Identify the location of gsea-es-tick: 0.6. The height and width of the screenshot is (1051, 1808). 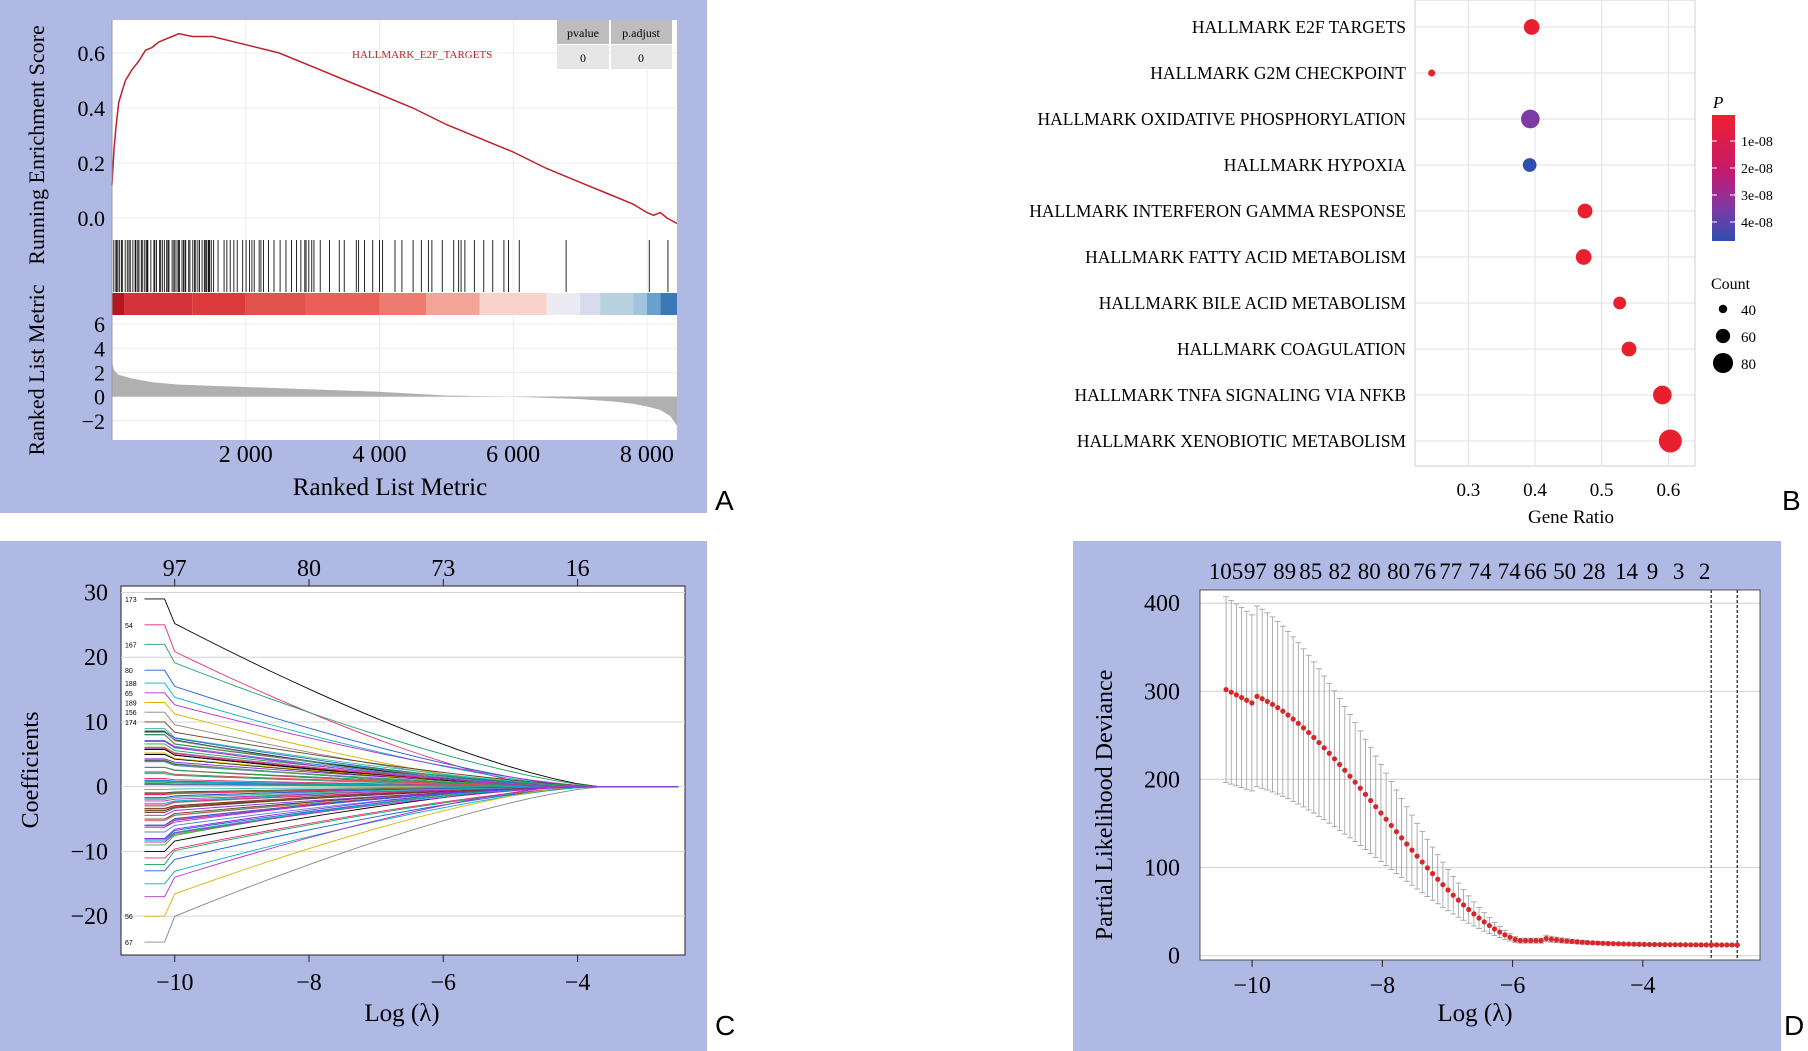
(92, 53).